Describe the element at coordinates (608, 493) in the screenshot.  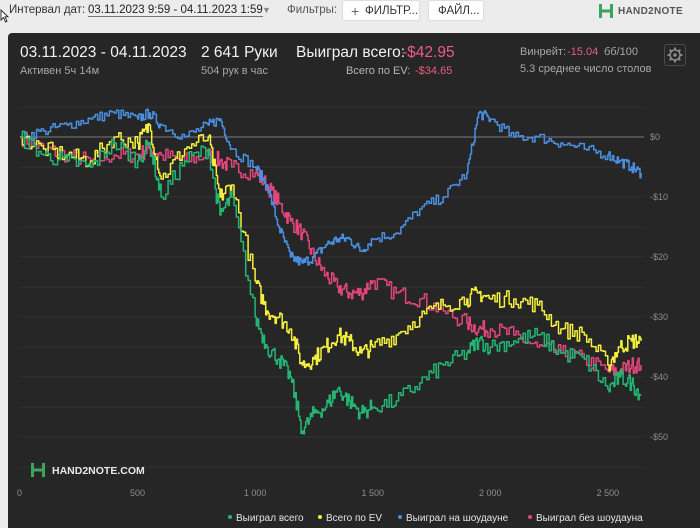
I see `x-tick-label: 2 500` at that location.